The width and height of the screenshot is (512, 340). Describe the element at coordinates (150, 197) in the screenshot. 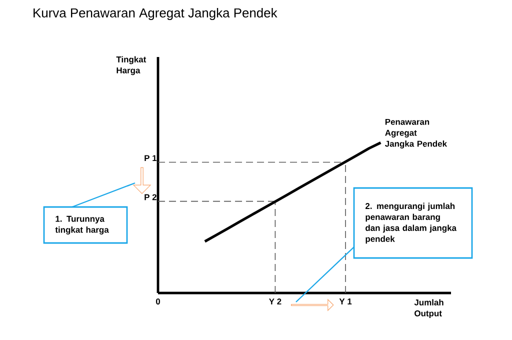

I see `ref-line-label: P 2` at that location.